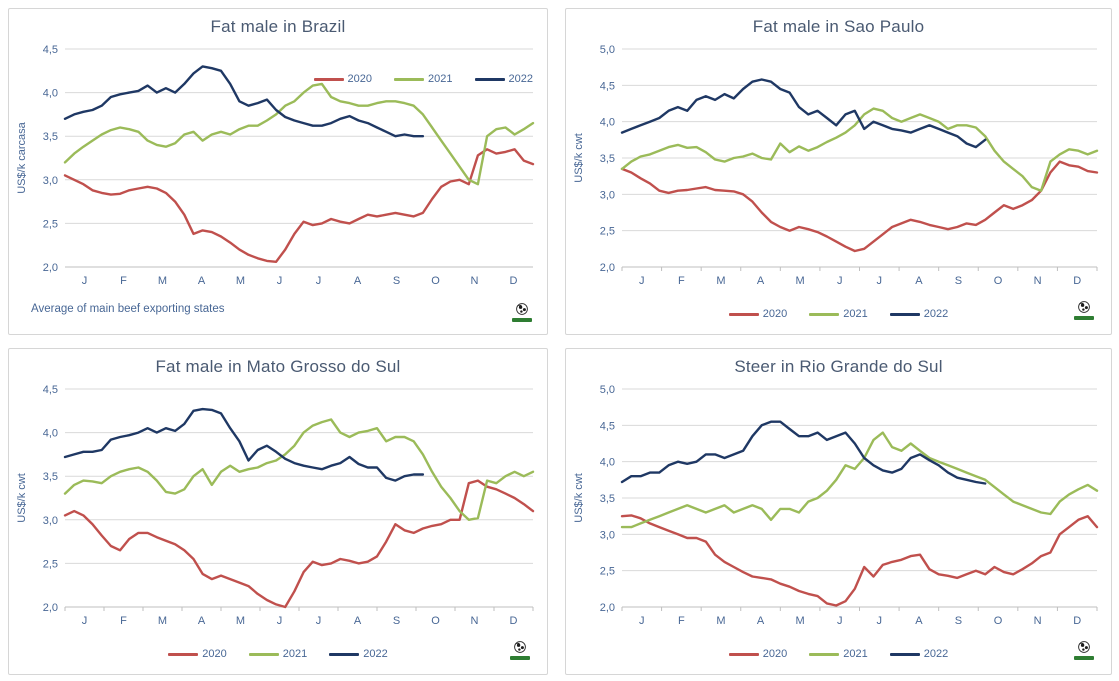 This screenshot has width=1119, height=681. What do you see at coordinates (360, 79) in the screenshot?
I see `legend-label: 2020` at bounding box center [360, 79].